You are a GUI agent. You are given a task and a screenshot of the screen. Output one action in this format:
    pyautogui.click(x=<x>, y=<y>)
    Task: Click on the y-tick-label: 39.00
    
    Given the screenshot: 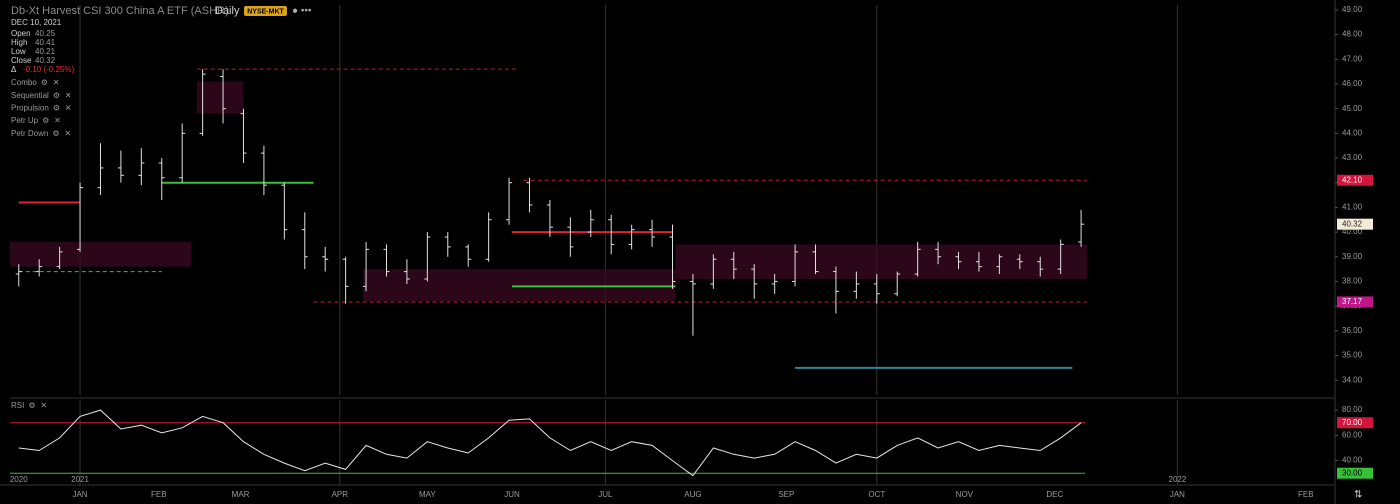 What is the action you would take?
    pyautogui.click(x=1352, y=256)
    